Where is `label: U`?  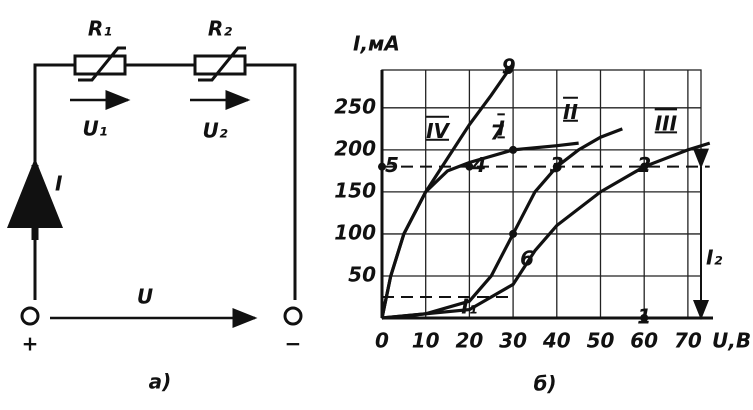 label: U is located at coordinates (145, 297).